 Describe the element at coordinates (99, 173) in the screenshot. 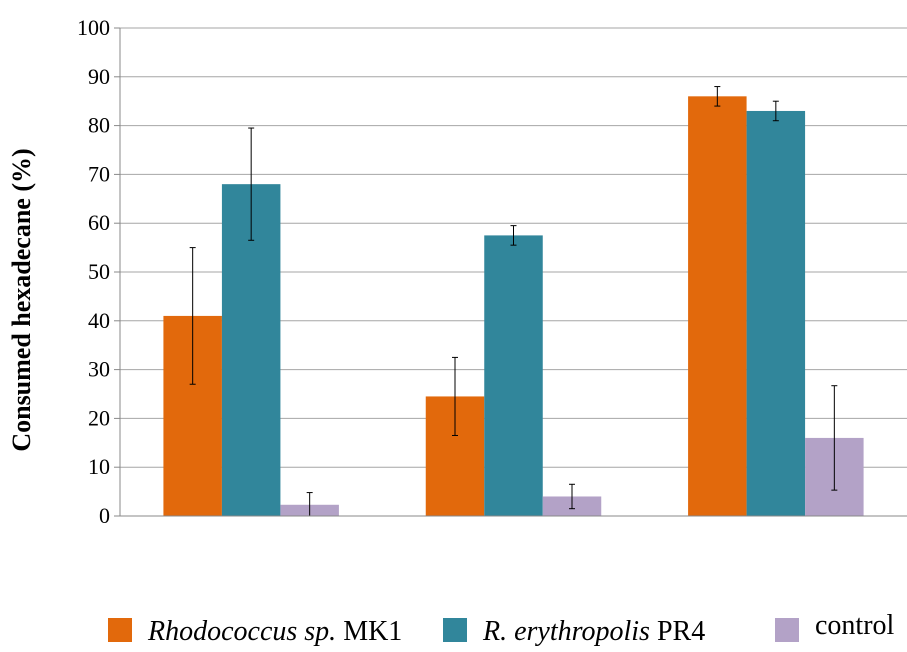

I see `y-tick-label: 70` at that location.